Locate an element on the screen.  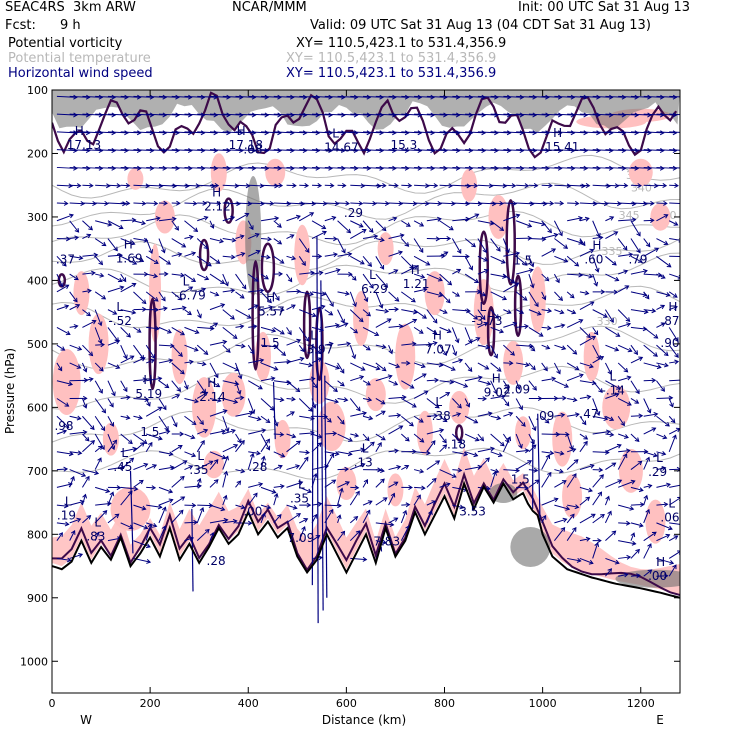
extrema-marker: H is located at coordinates (211, 383).